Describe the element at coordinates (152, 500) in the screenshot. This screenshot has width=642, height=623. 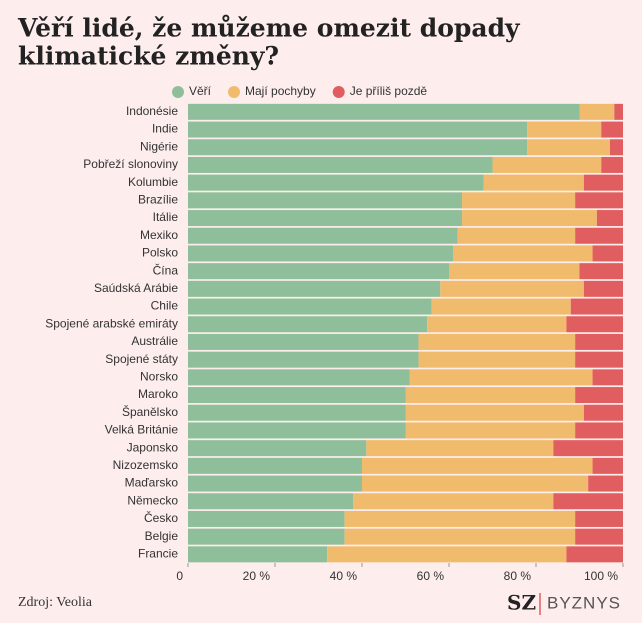
I see `y-tick-label: Německo` at that location.